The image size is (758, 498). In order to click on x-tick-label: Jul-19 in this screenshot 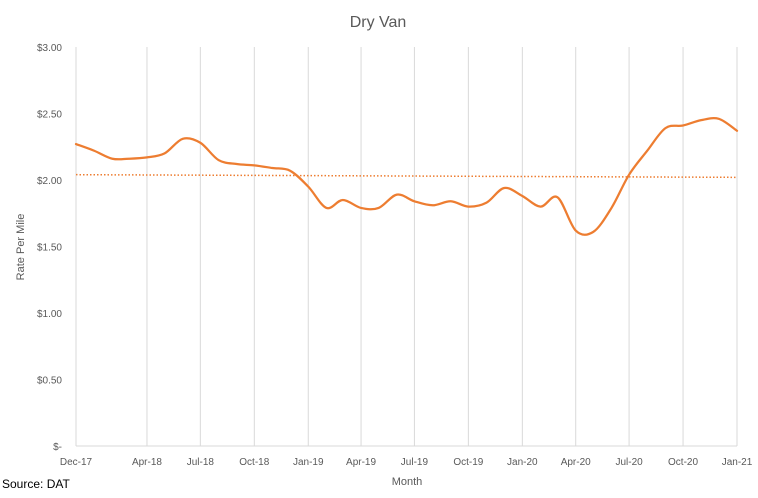, I will do `click(415, 462)`.